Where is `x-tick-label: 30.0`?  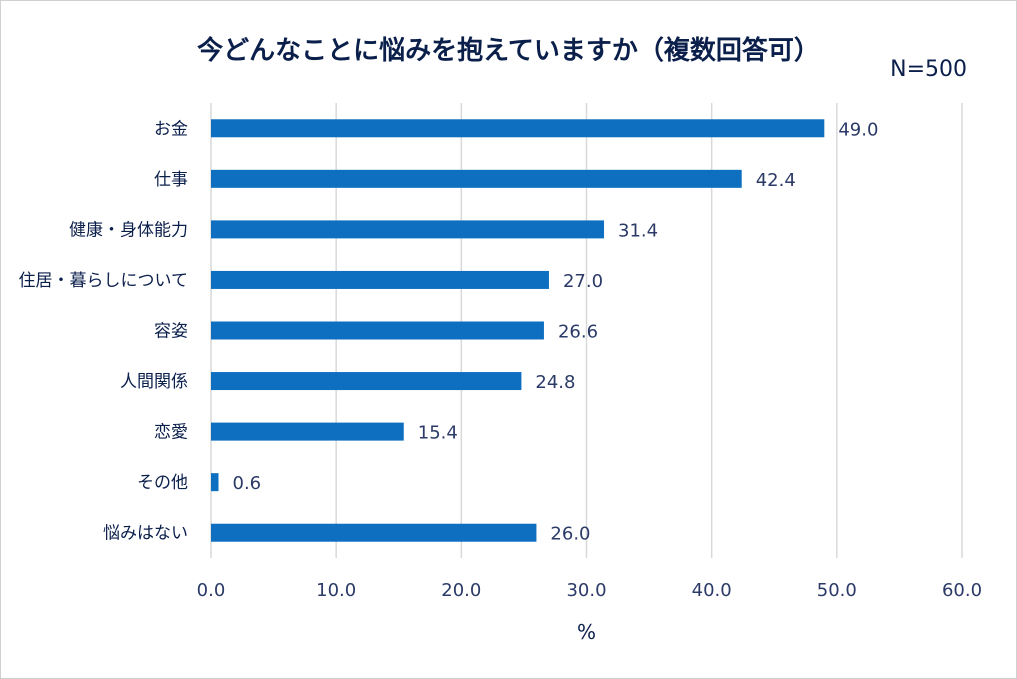
x-tick-label: 30.0 is located at coordinates (586, 590).